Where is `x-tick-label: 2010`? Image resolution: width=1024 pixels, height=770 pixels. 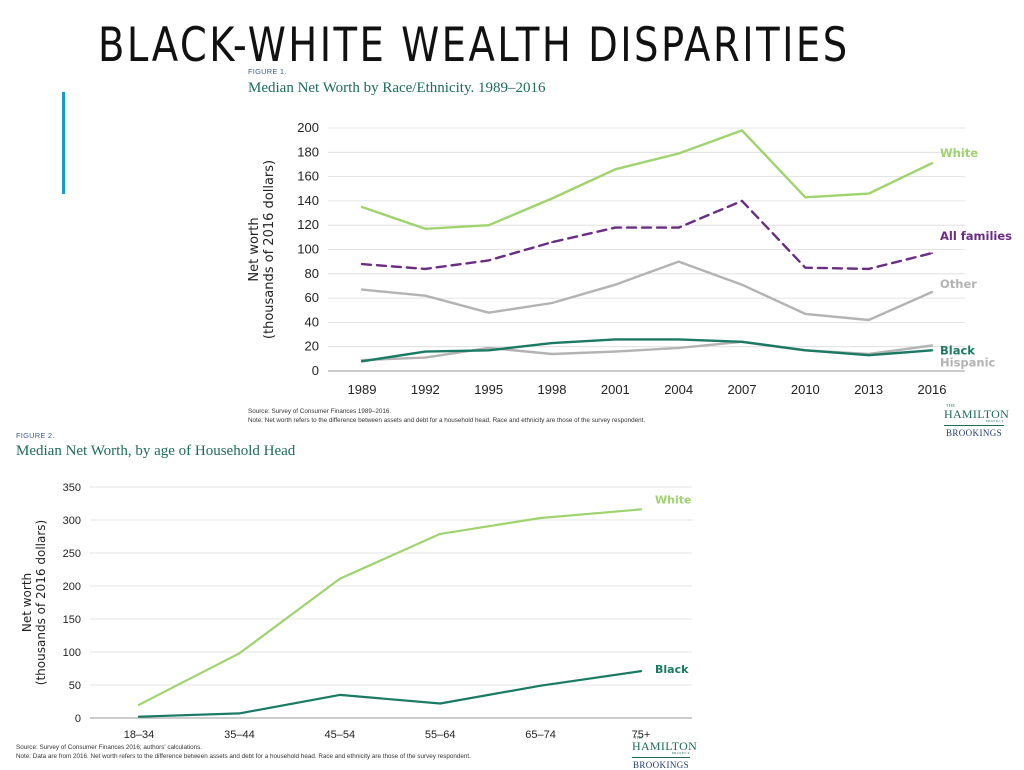
x-tick-label: 2010 is located at coordinates (805, 389).